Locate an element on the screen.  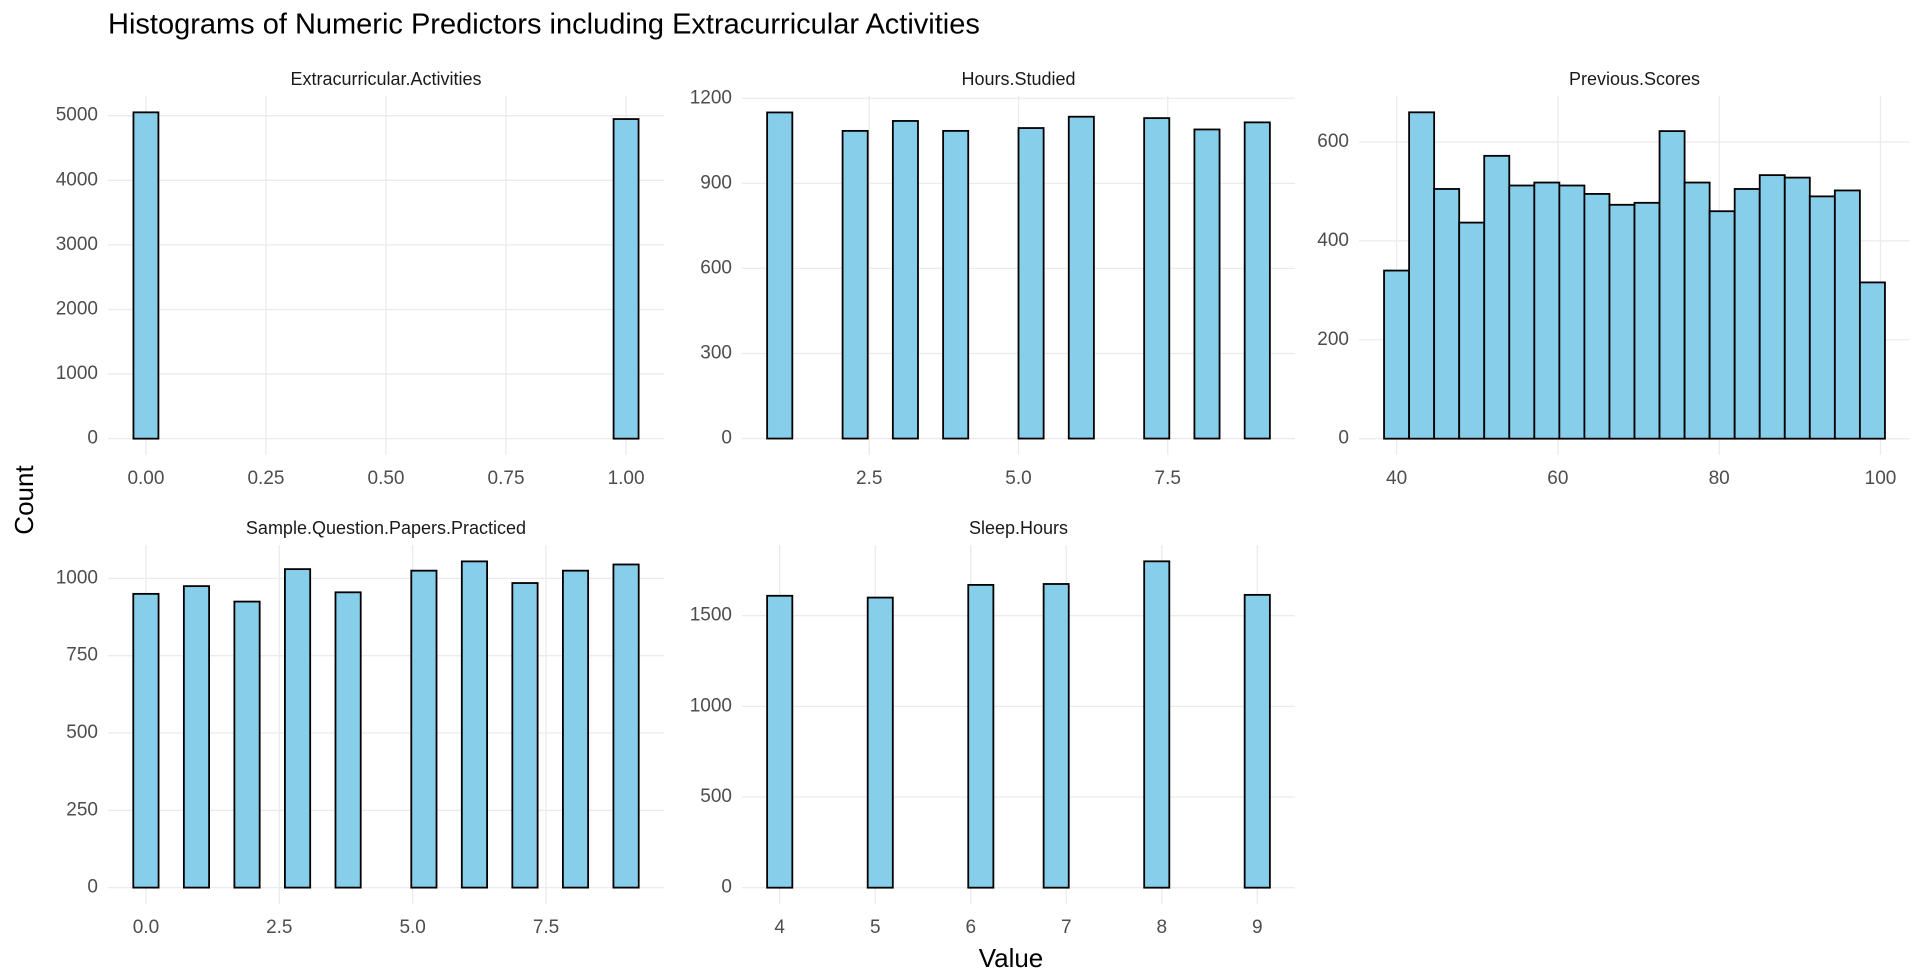
y-tick-label: 5000 is located at coordinates (77, 115).